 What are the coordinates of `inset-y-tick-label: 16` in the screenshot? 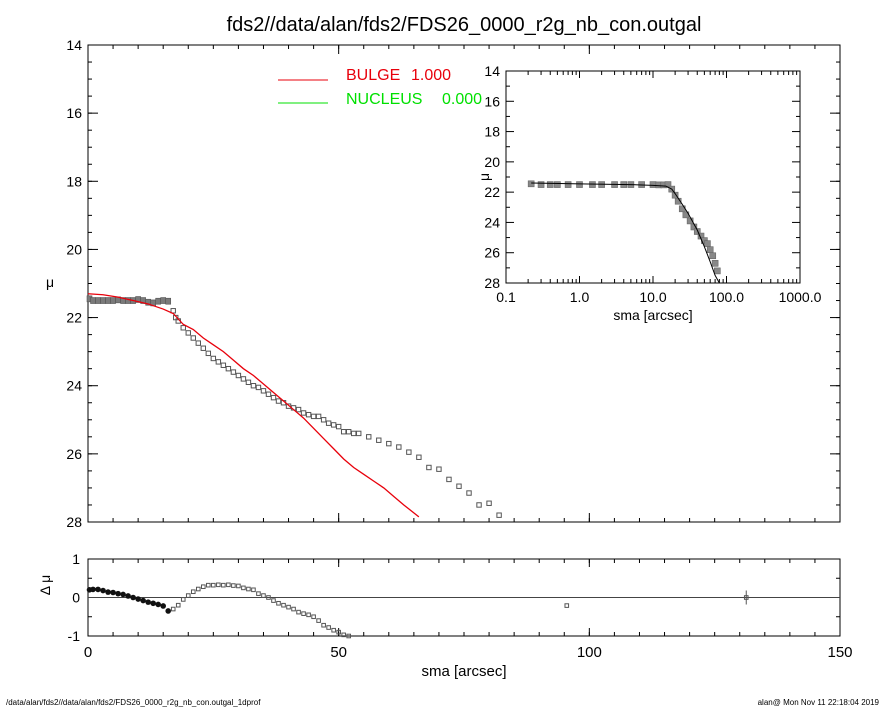 It's located at (492, 101).